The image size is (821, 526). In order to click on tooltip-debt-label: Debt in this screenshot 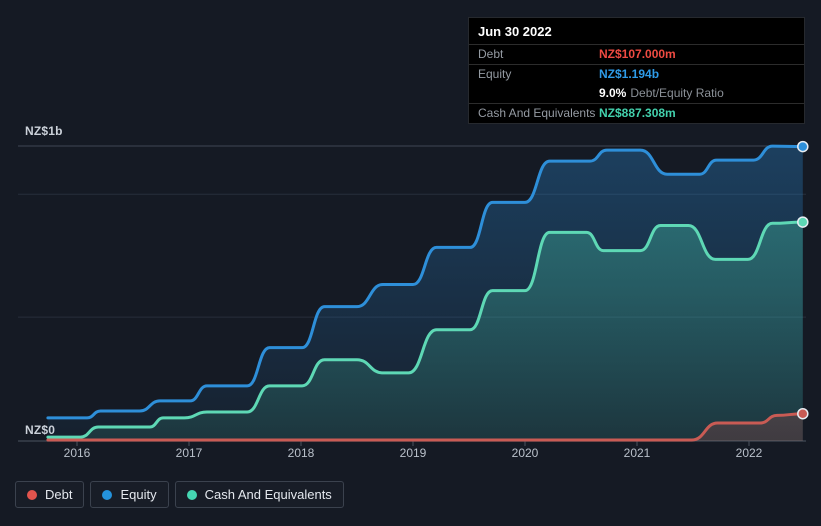, I will do `click(491, 54)`.